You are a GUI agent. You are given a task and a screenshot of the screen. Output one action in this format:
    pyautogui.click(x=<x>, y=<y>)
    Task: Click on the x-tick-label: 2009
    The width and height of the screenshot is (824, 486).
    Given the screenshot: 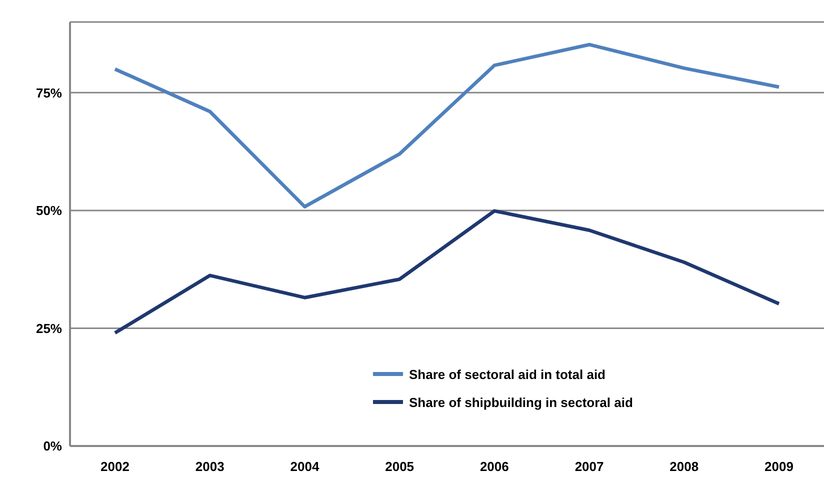 What is the action you would take?
    pyautogui.click(x=779, y=466)
    